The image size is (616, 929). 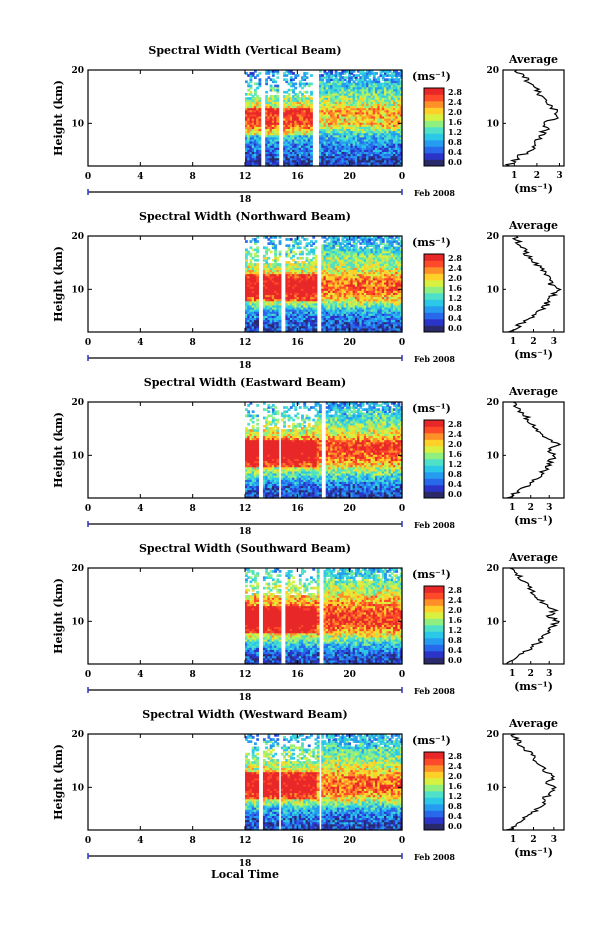 I want to click on y-tick-label: 20, so click(x=77, y=71).